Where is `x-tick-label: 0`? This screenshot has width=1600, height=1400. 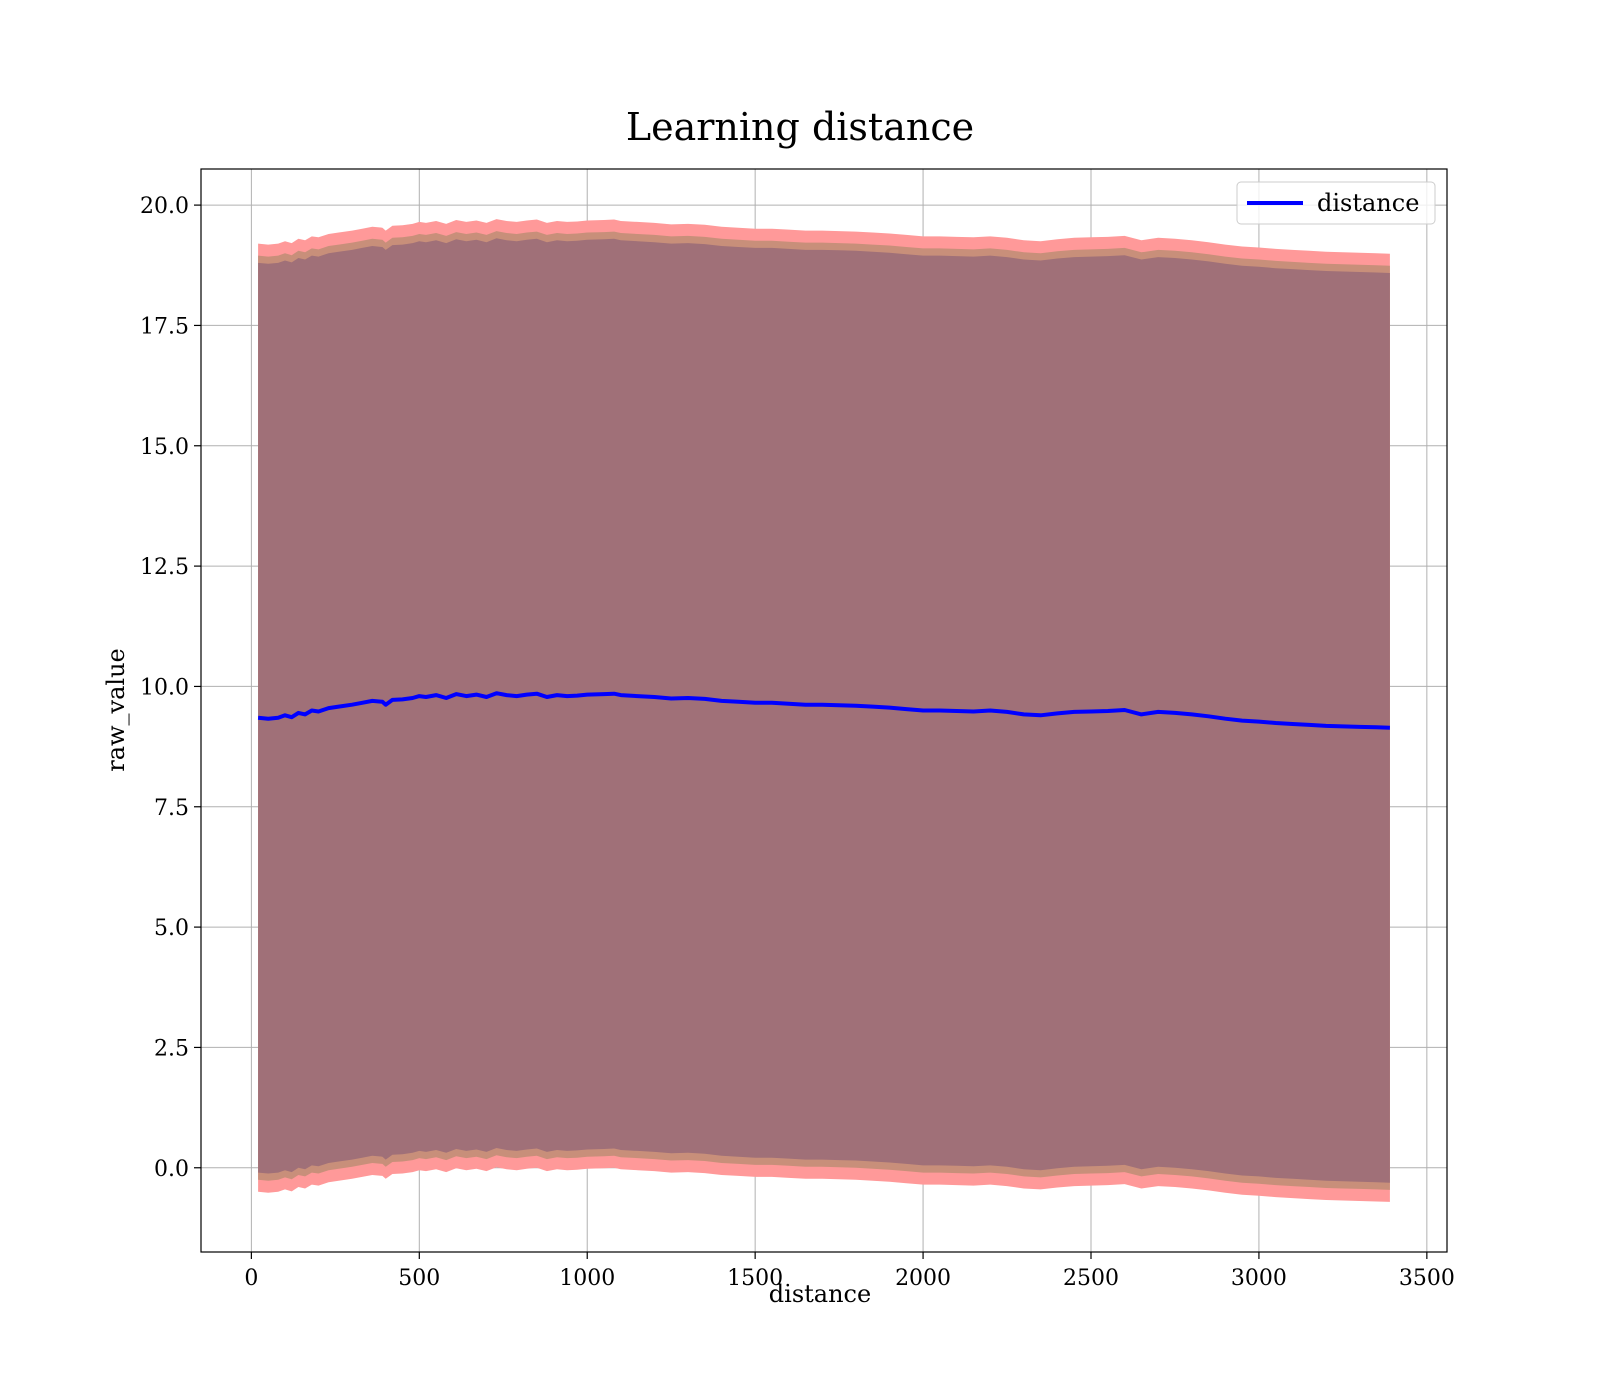
x-tick-label: 0 is located at coordinates (251, 1278).